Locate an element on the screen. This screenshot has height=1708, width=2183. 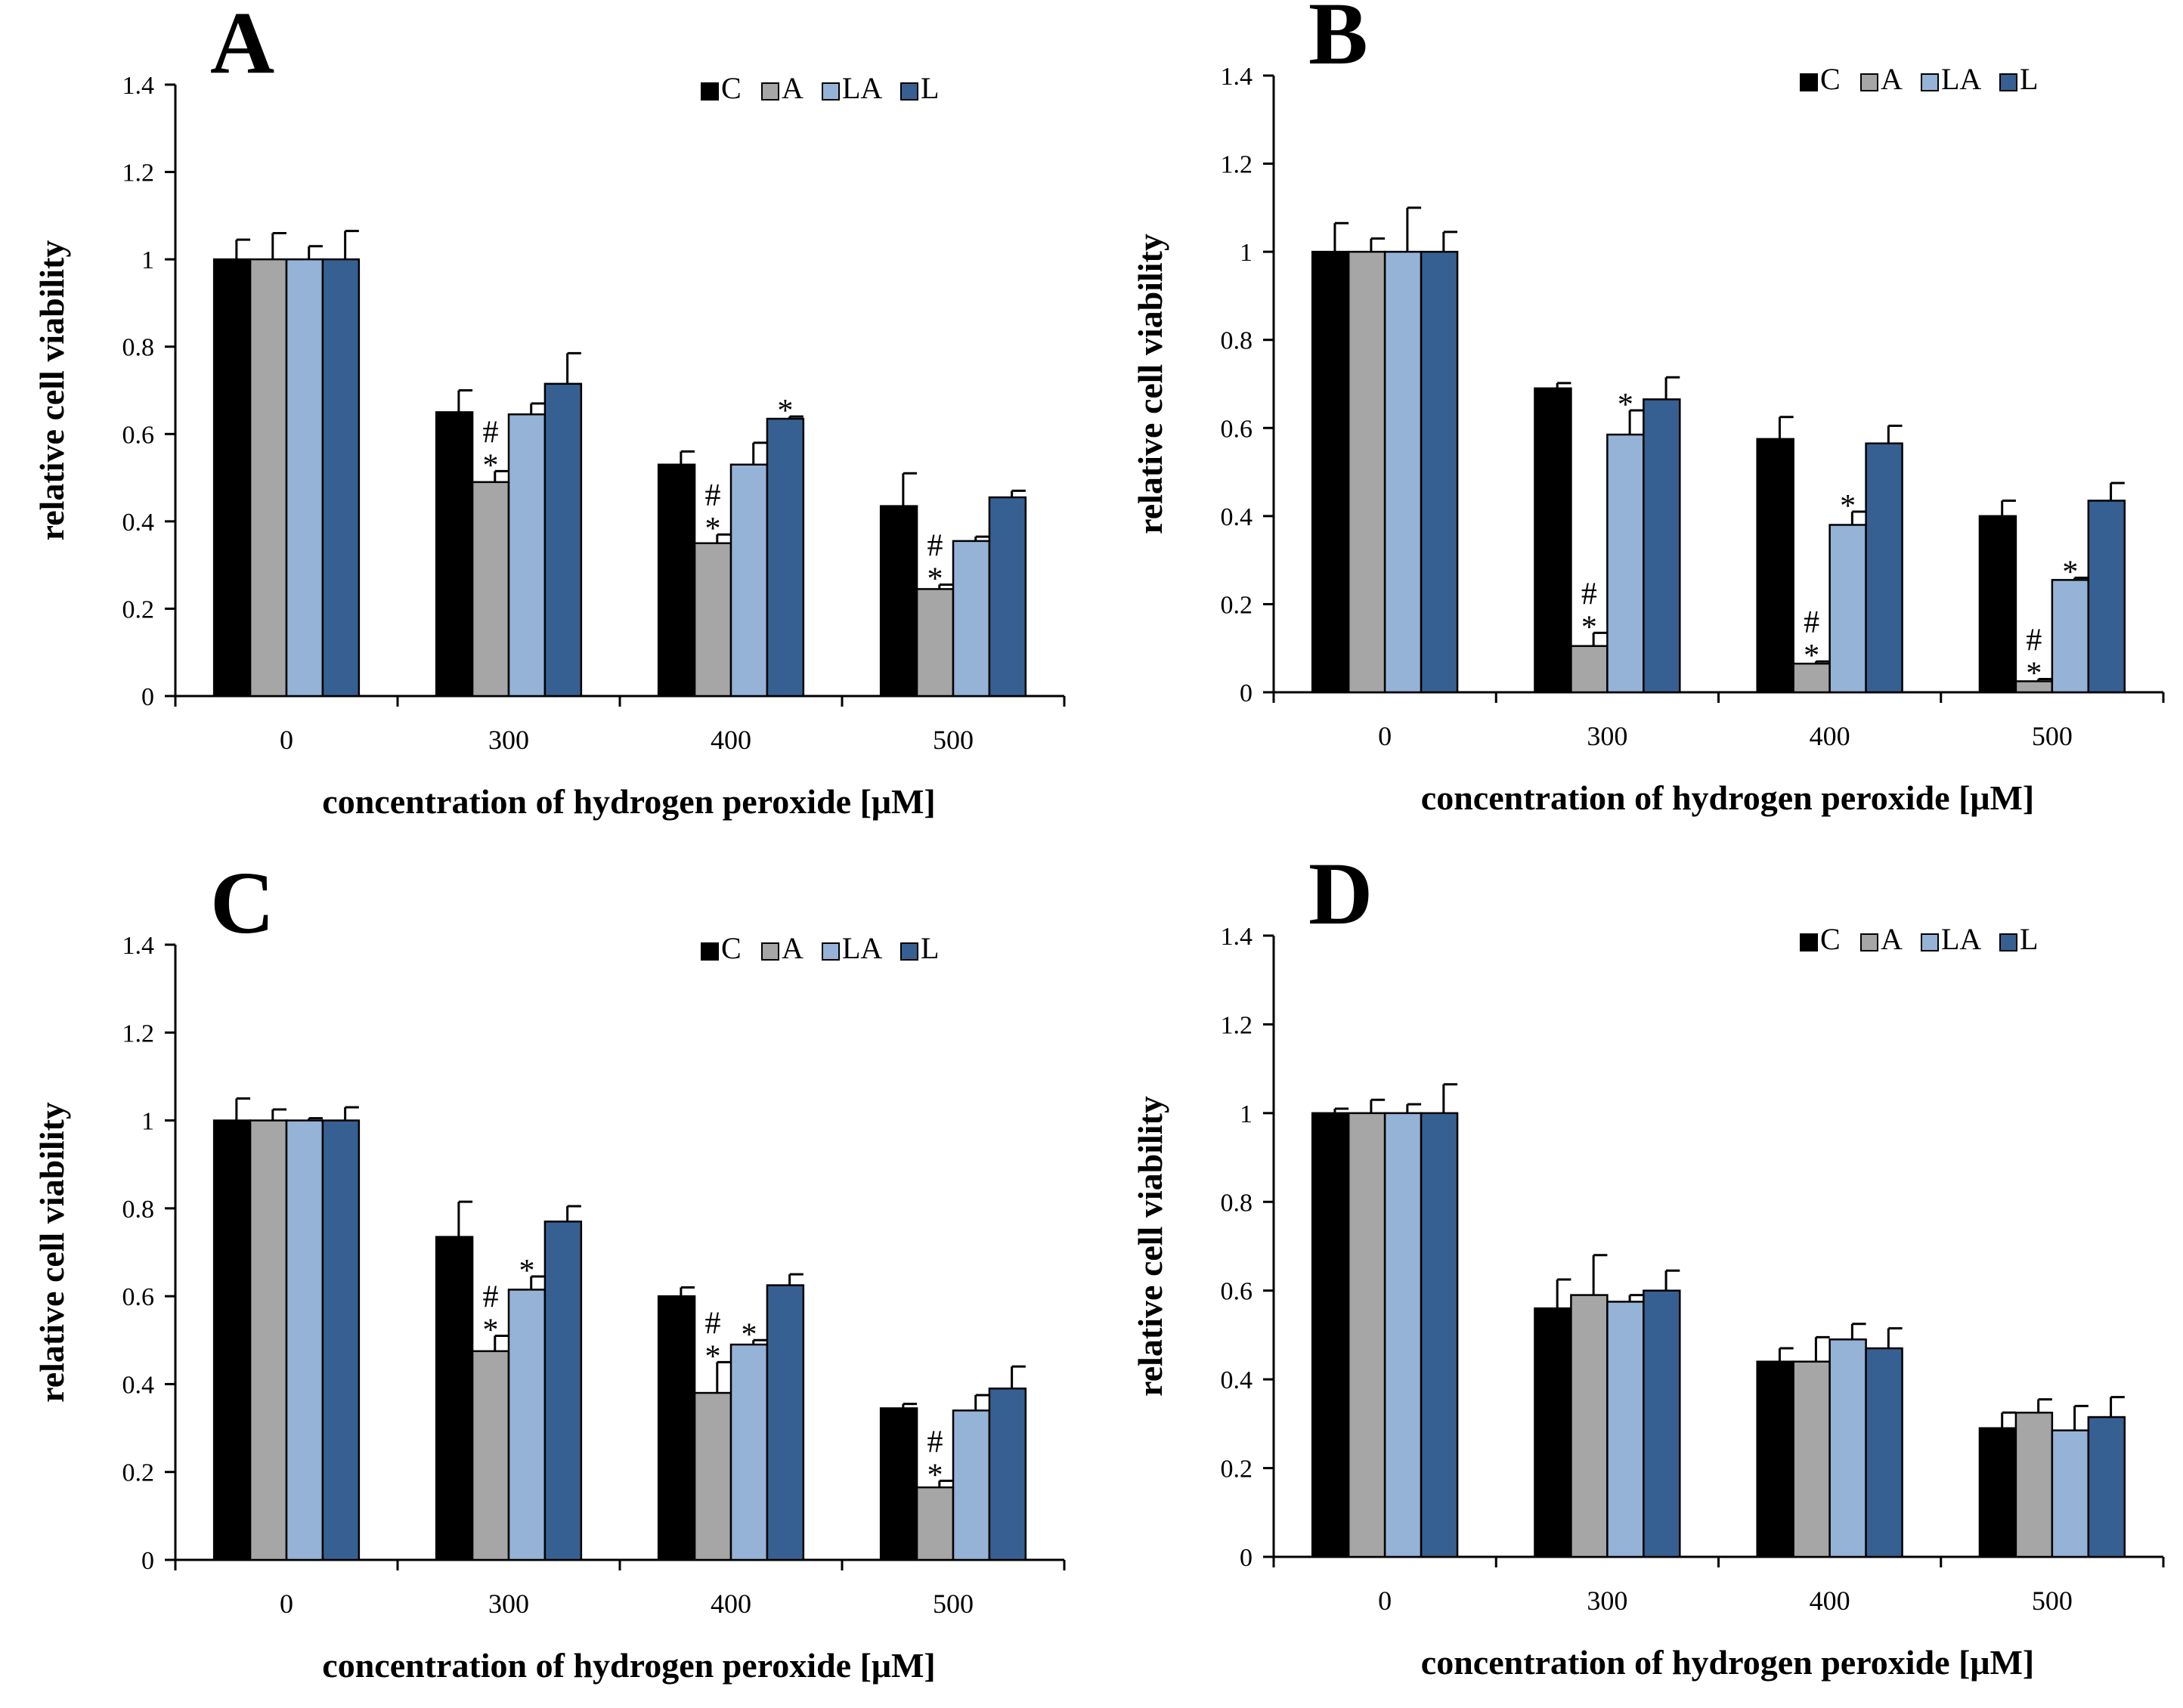
y-tick-label: 0.8 is located at coordinates (1237, 341).